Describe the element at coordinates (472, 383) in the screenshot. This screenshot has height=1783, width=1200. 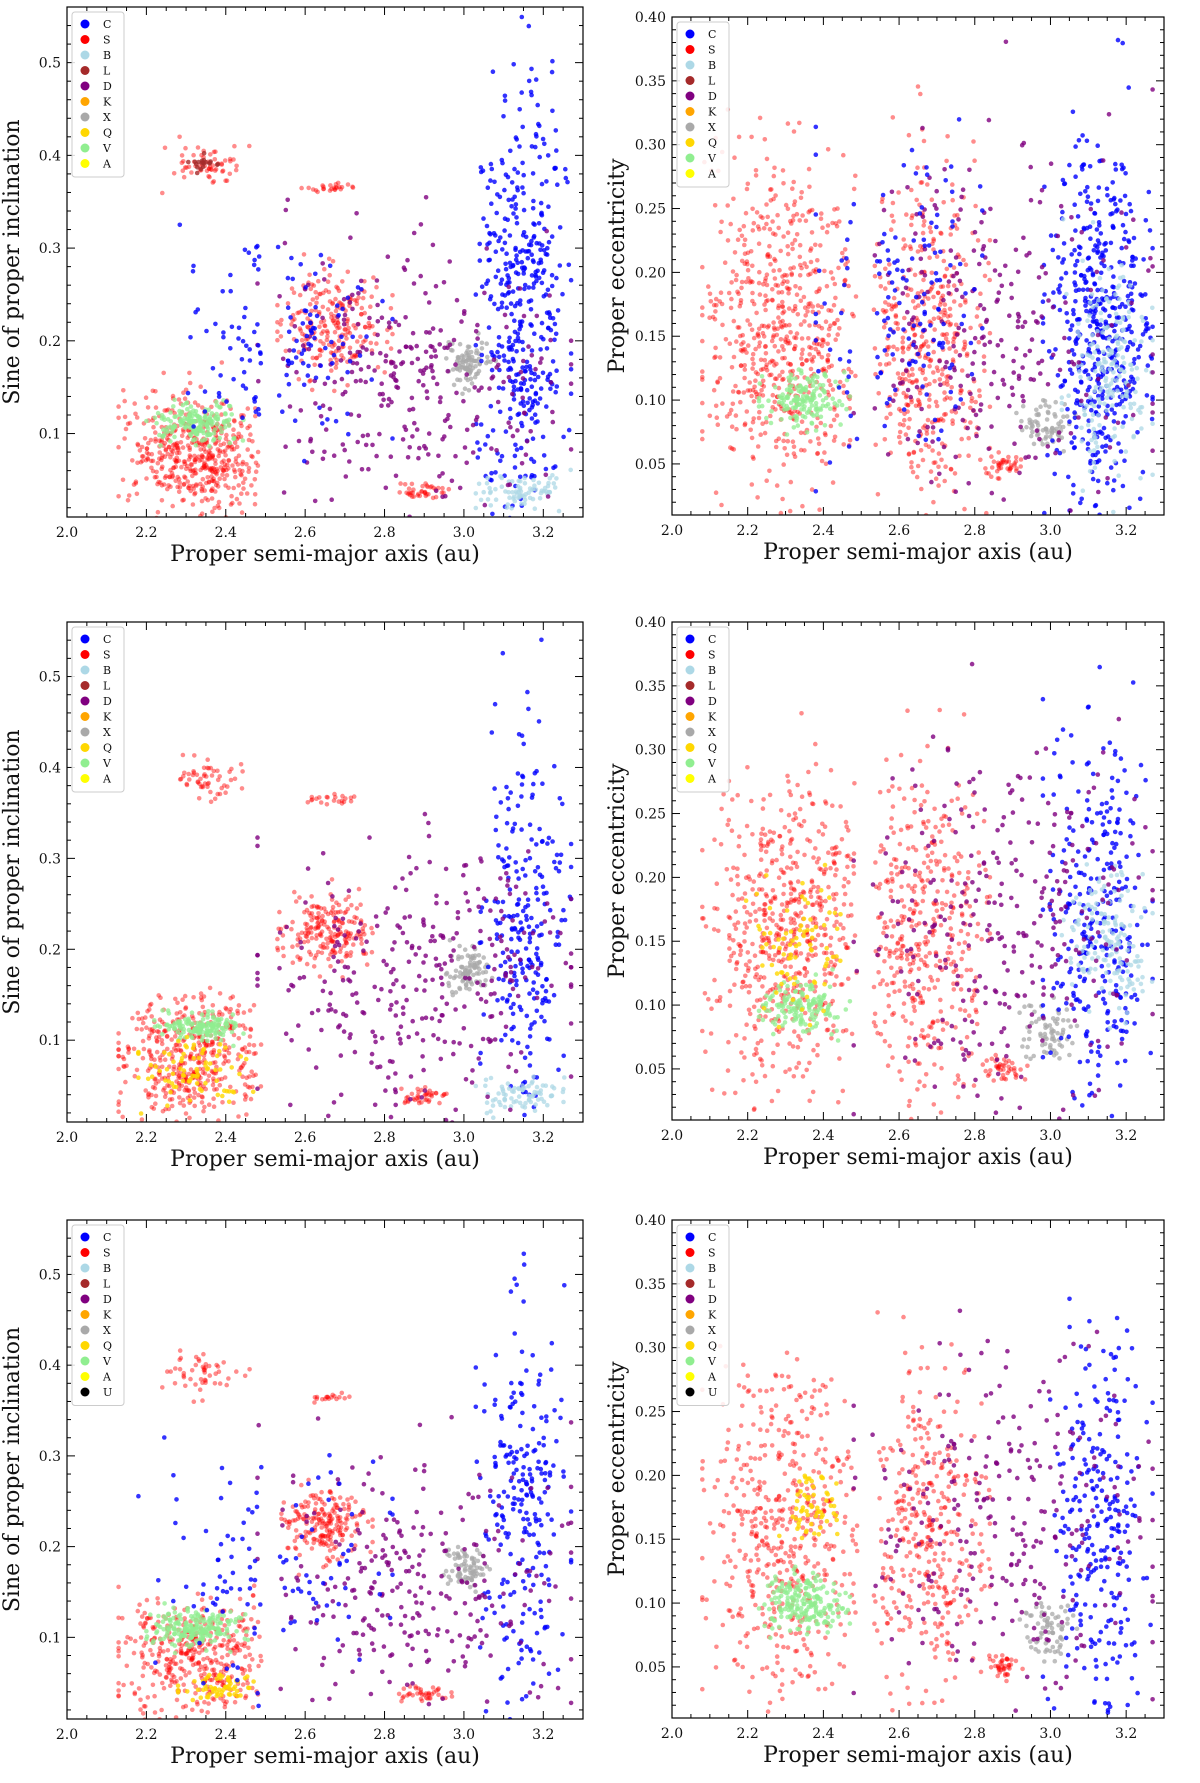
I see `point-X` at that location.